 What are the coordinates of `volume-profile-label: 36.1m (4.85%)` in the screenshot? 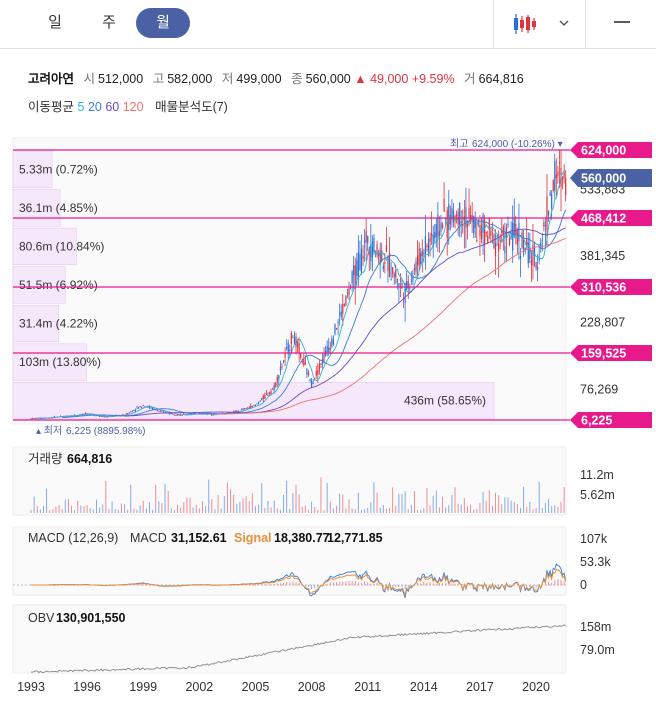 It's located at (58, 208).